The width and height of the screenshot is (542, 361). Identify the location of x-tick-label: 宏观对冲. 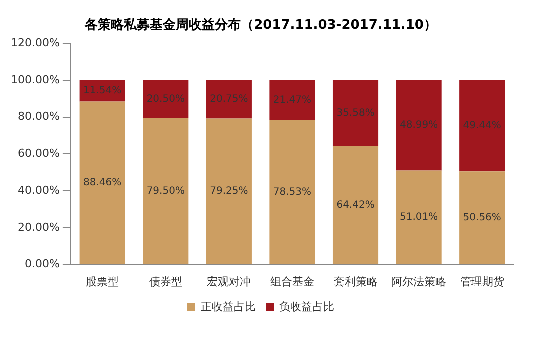
(229, 281).